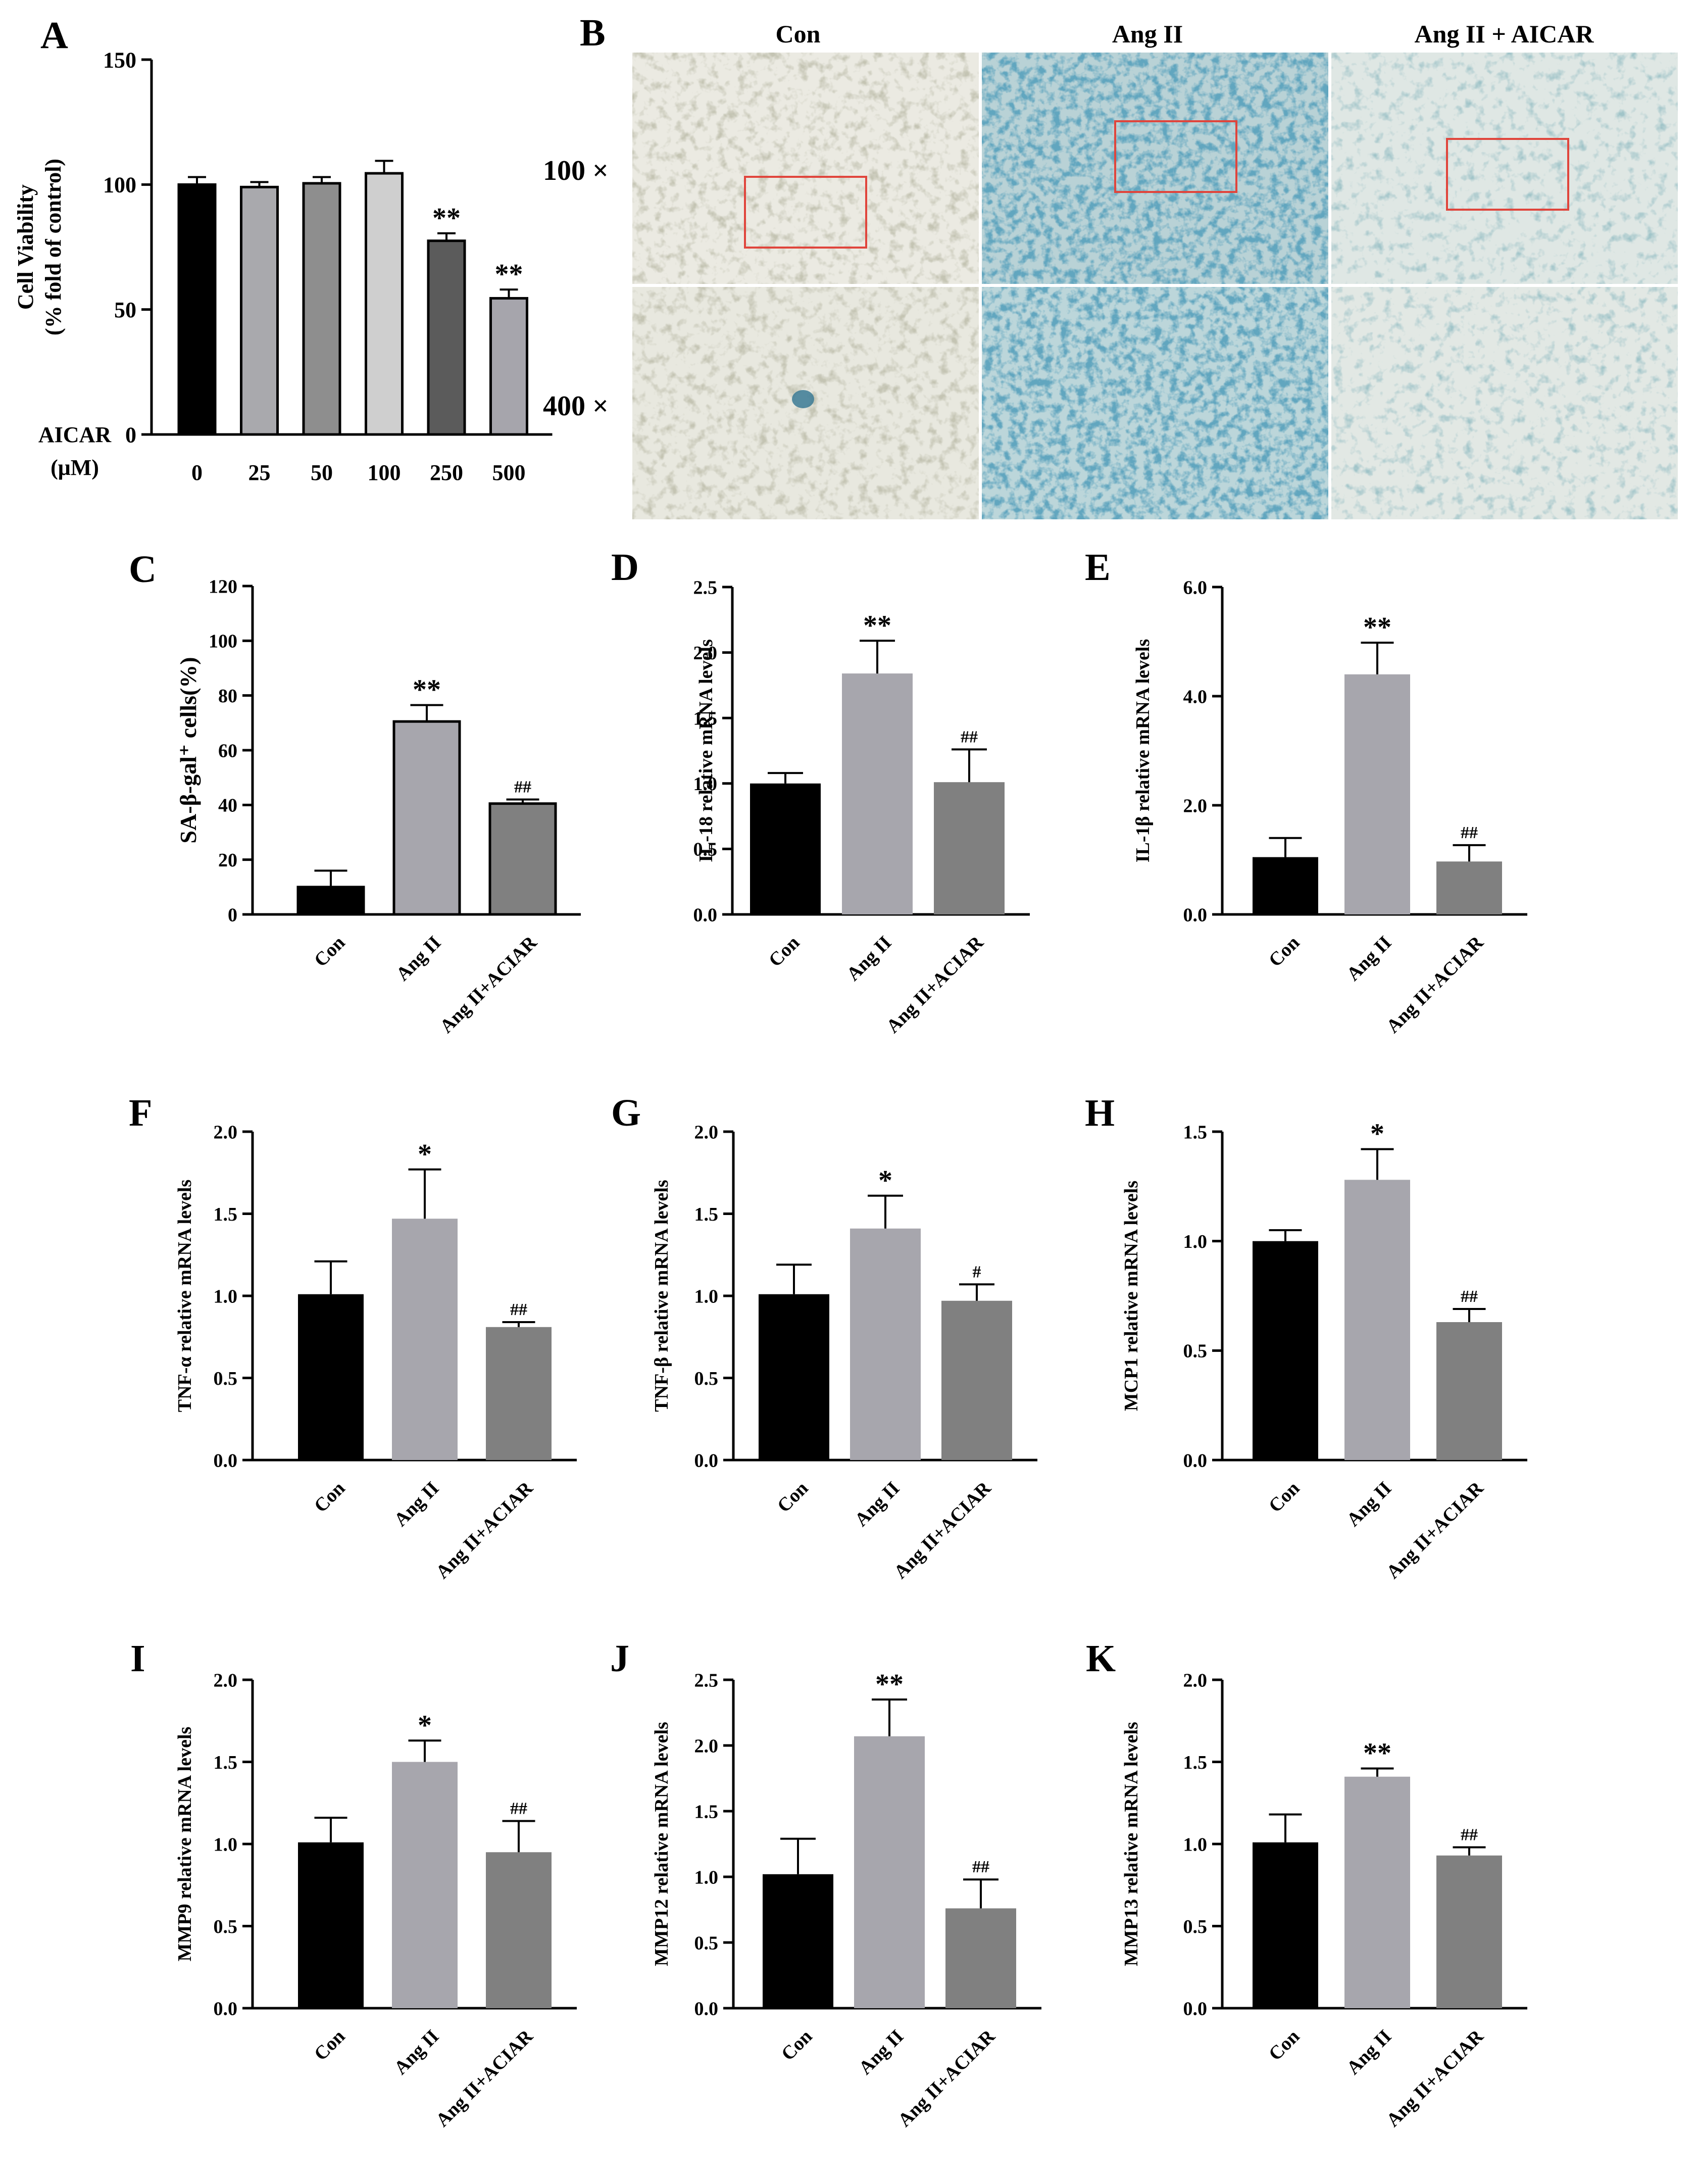 This screenshot has height=2184, width=1697. I want to click on column-label-con: Con, so click(798, 34).